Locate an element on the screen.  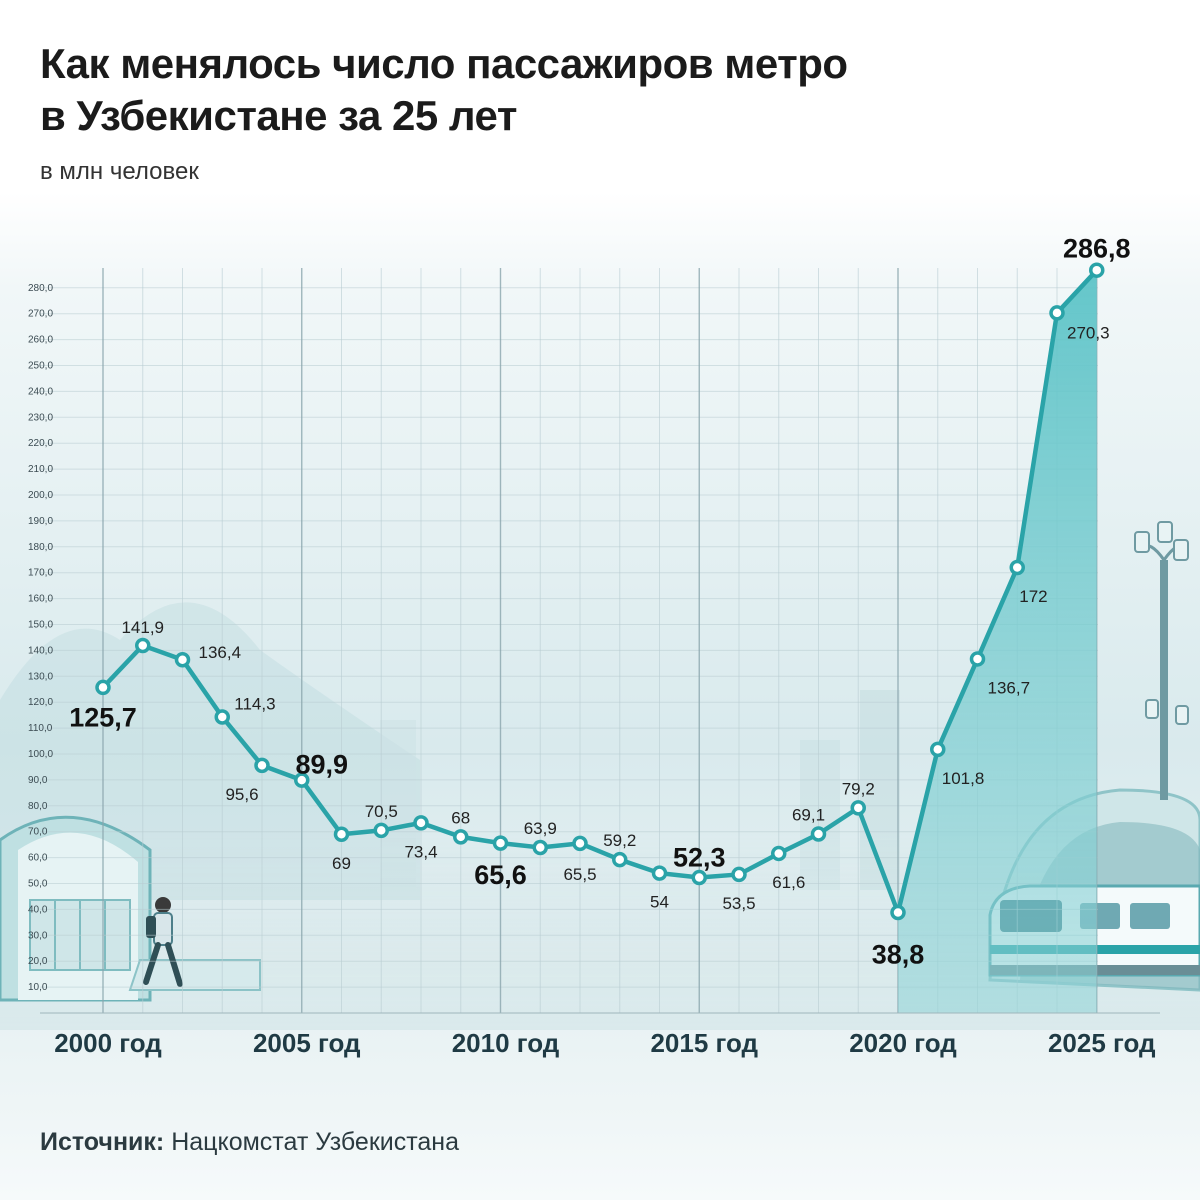
chart-title-line-1: Как менялось число пассажиров метро is located at coordinates (444, 63).